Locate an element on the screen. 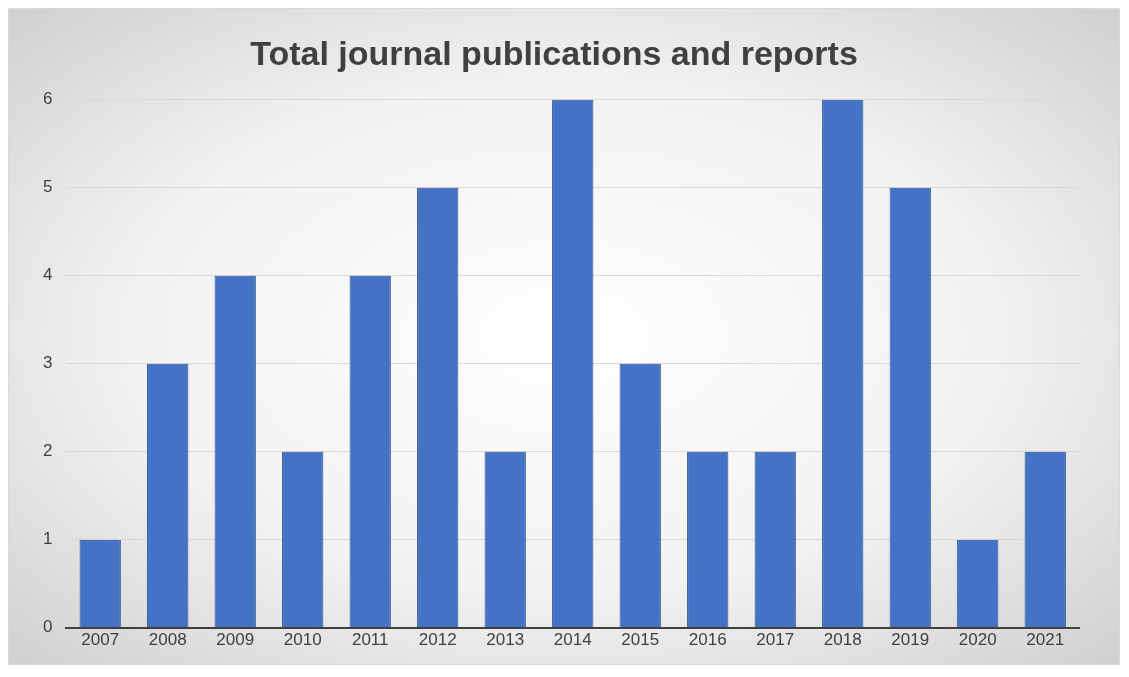 This screenshot has height=677, width=1129. x-tick-label: 2014 is located at coordinates (572, 640).